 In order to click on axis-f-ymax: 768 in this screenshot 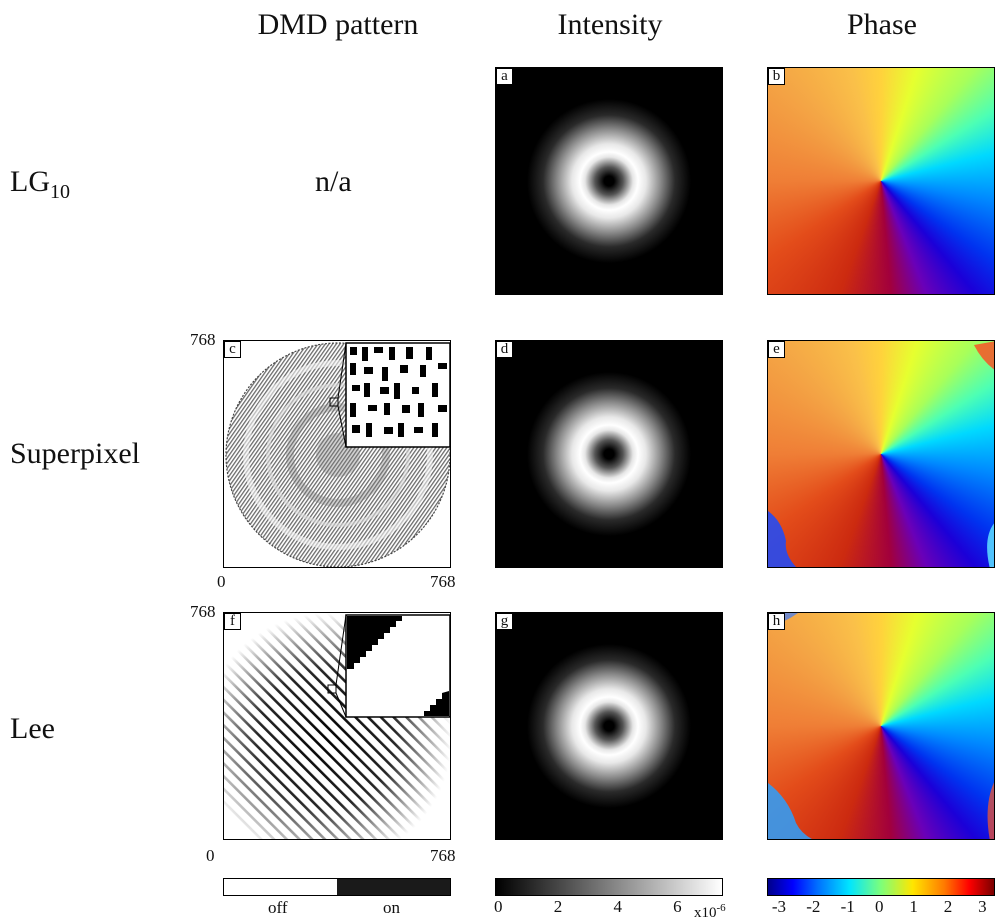, I will do `click(203, 611)`.